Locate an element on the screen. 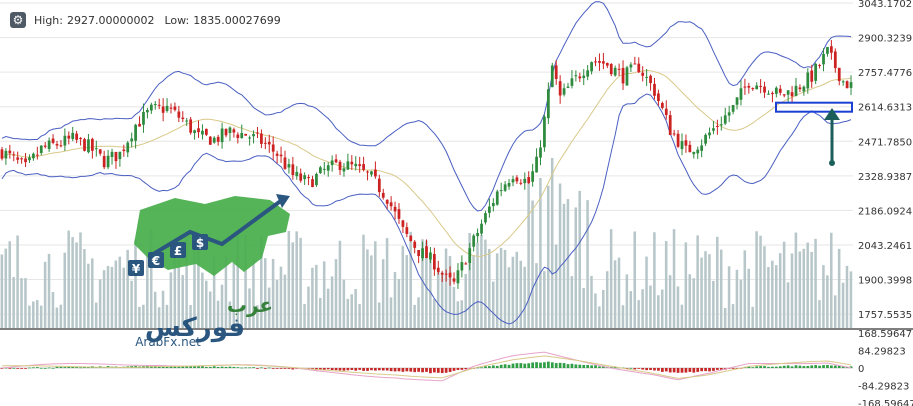 This screenshot has width=913, height=406. chart-header: ⚙ High: 2927.00000002 Low: 1835.00027699 is located at coordinates (150, 20).